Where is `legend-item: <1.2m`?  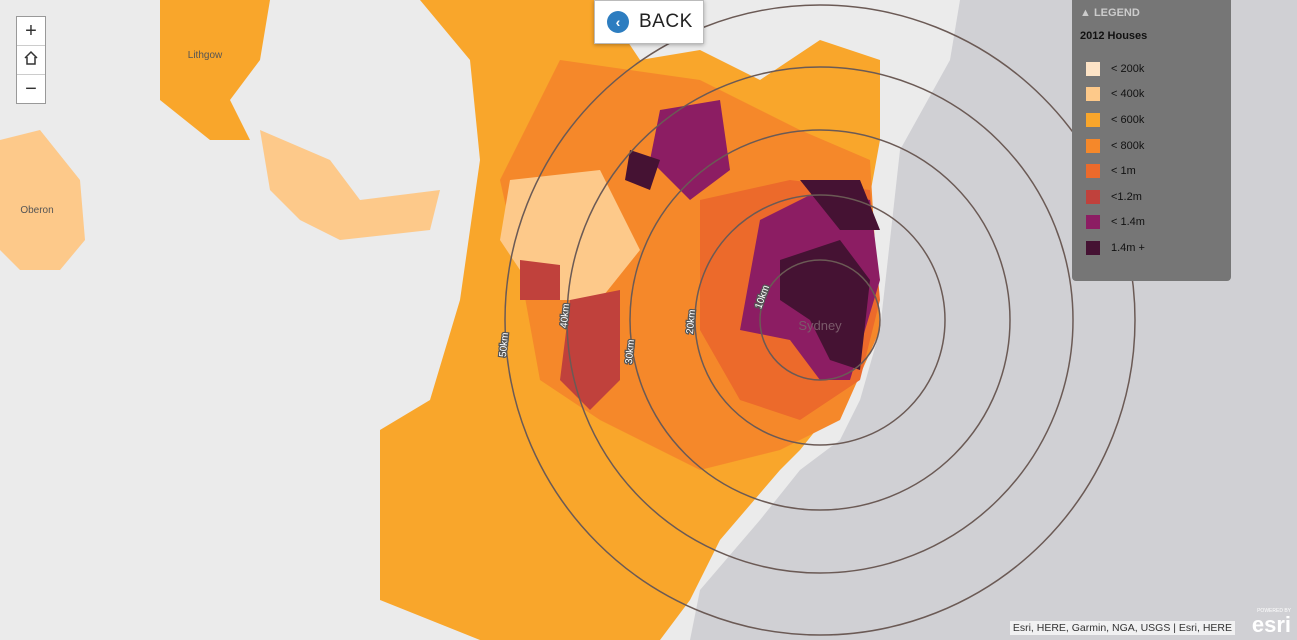
legend-item: <1.2m is located at coordinates (1151, 197).